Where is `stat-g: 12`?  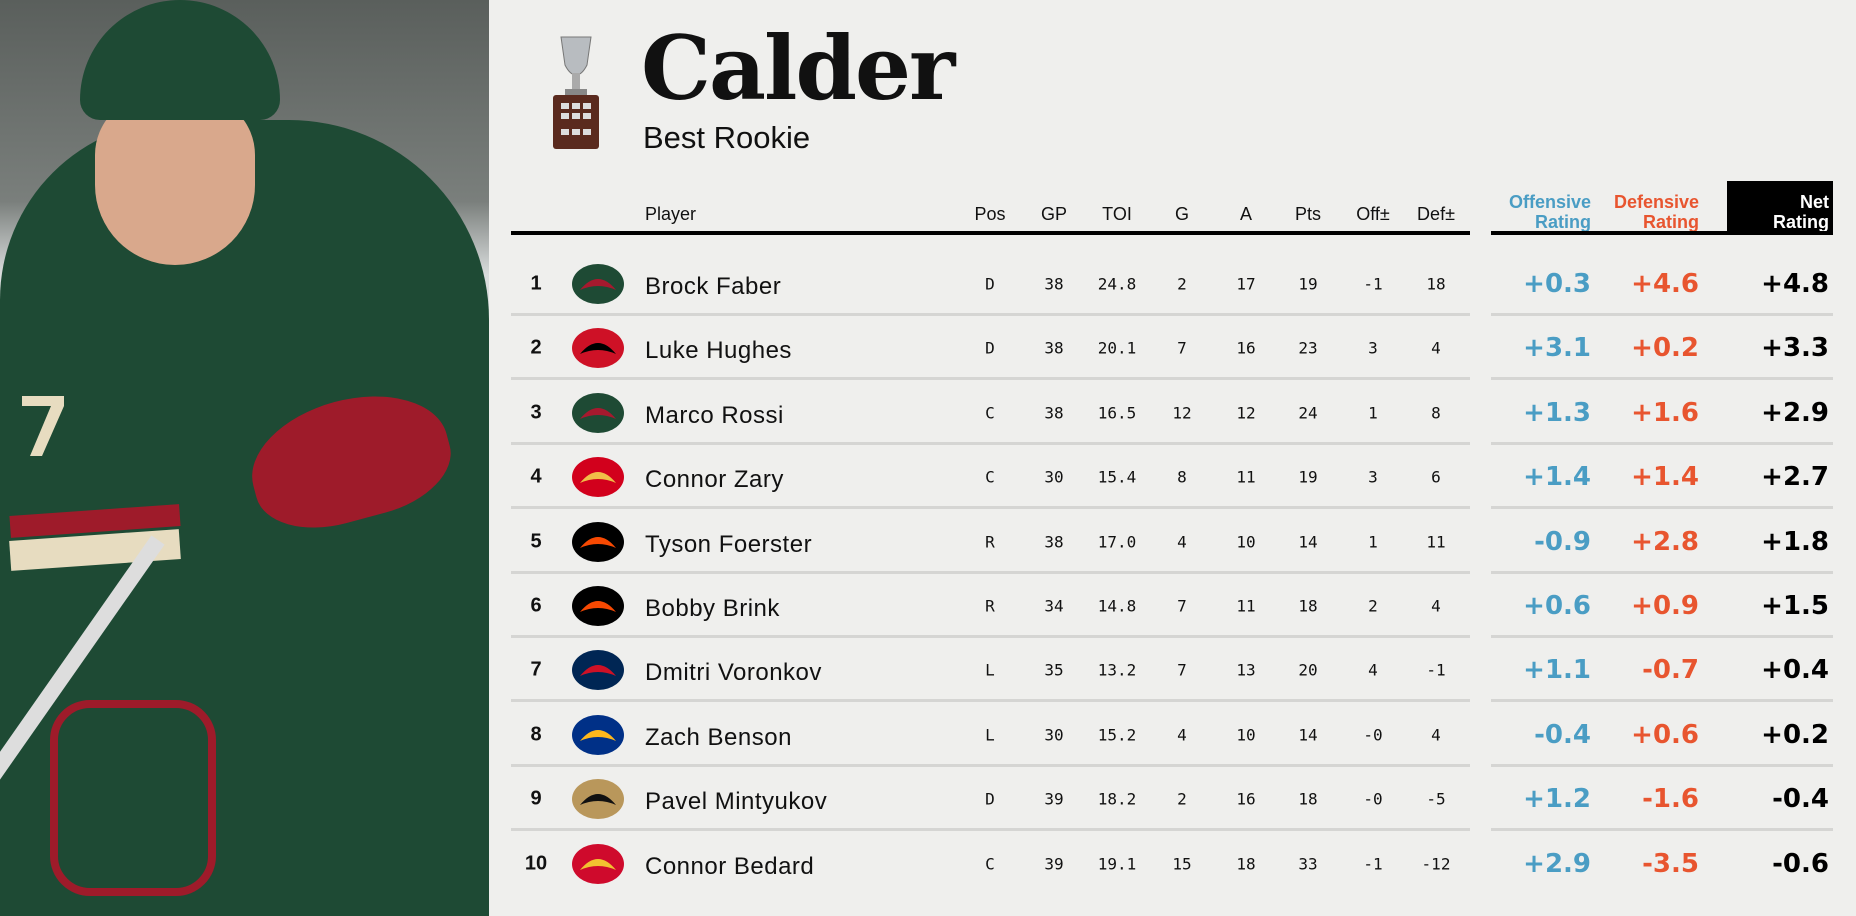
stat-g: 12 is located at coordinates (1182, 413).